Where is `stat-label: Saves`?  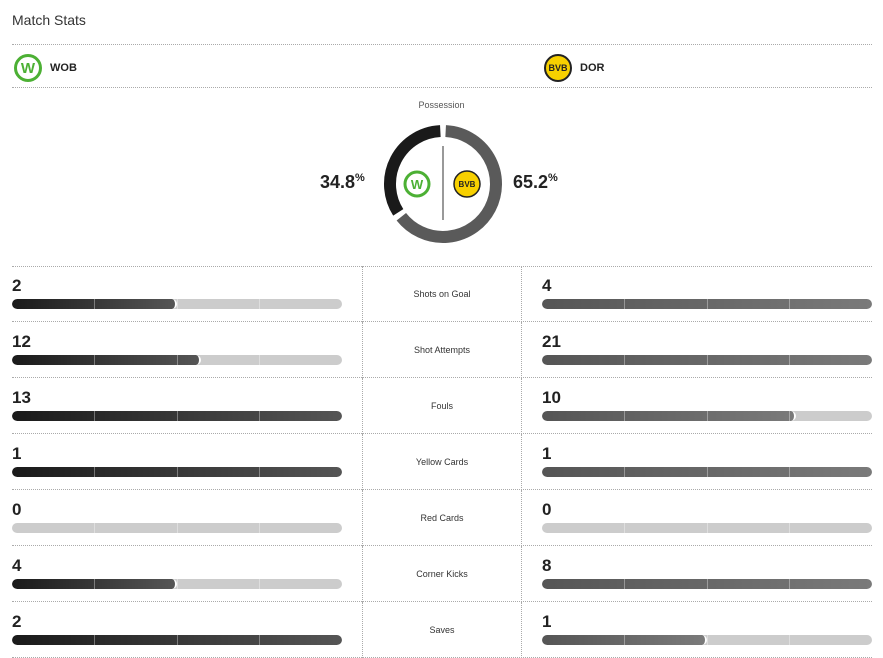
stat-label: Saves is located at coordinates (442, 630).